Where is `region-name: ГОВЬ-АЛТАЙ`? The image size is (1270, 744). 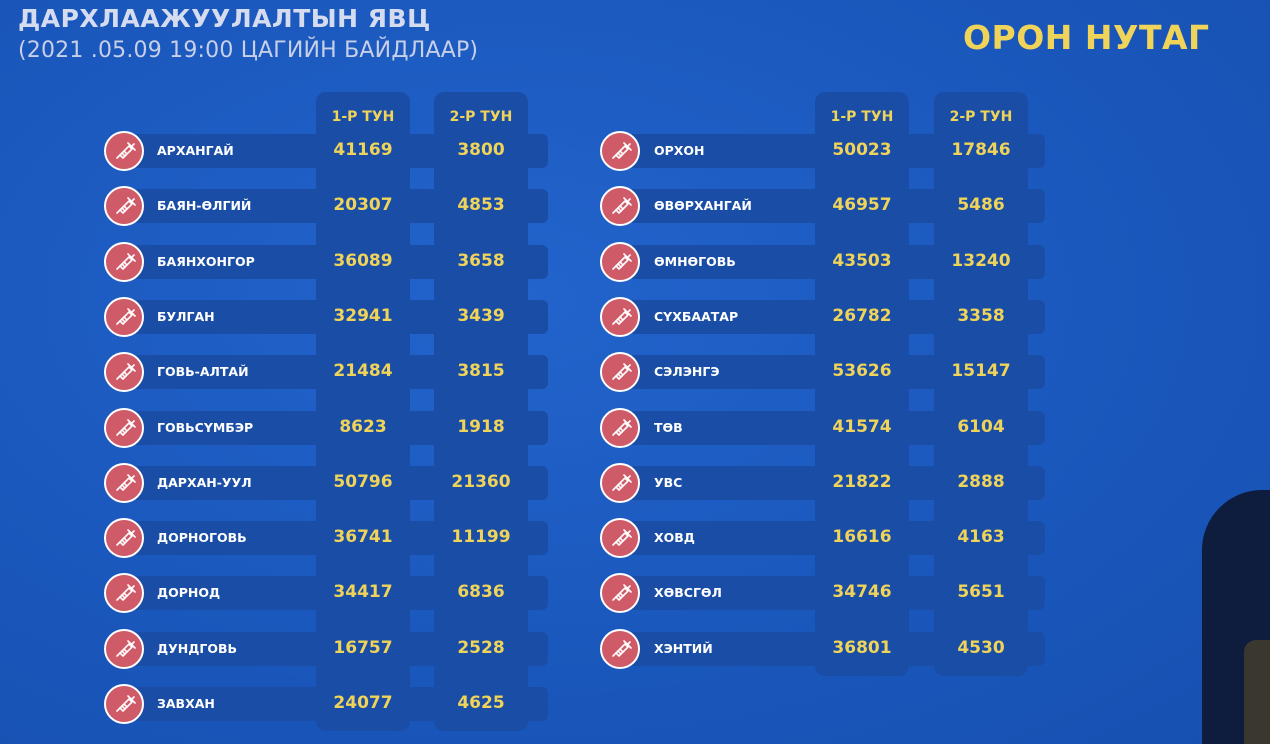
region-name: ГОВЬ-АЛТАЙ is located at coordinates (203, 372).